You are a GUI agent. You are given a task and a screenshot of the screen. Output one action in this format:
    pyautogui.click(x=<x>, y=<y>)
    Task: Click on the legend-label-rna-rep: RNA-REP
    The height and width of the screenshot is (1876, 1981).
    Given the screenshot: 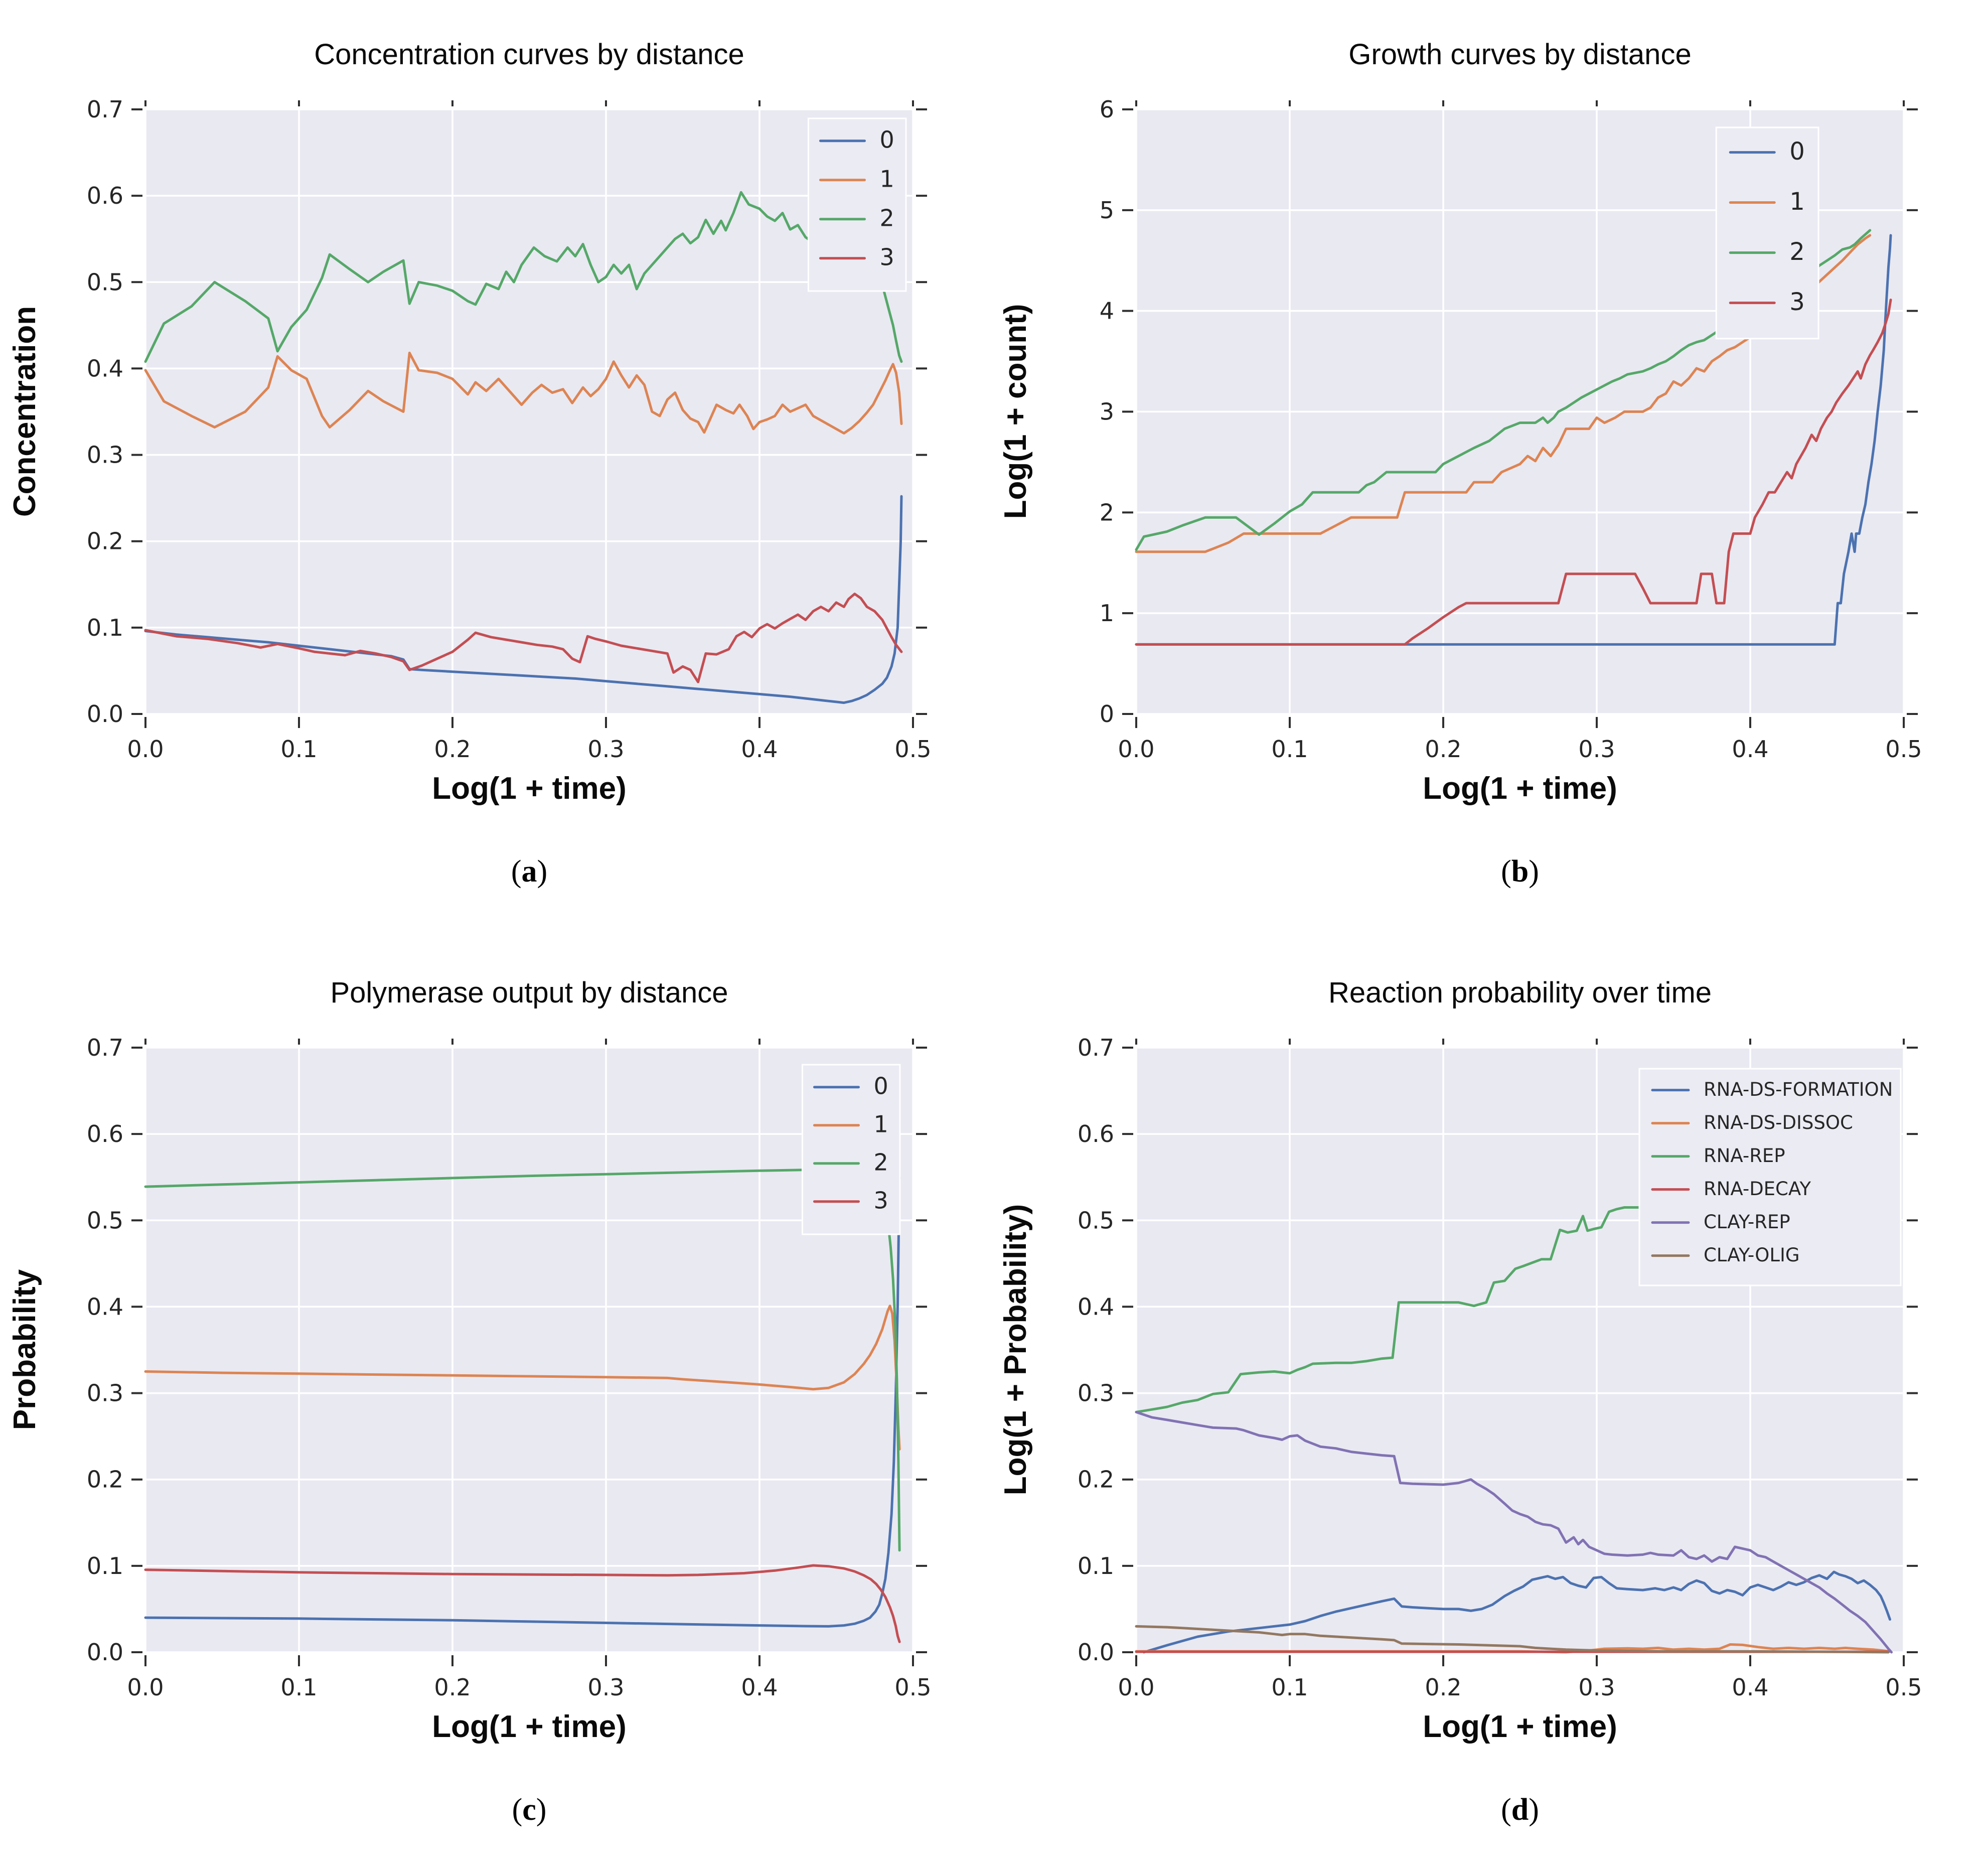 What is the action you would take?
    pyautogui.click(x=1744, y=1156)
    